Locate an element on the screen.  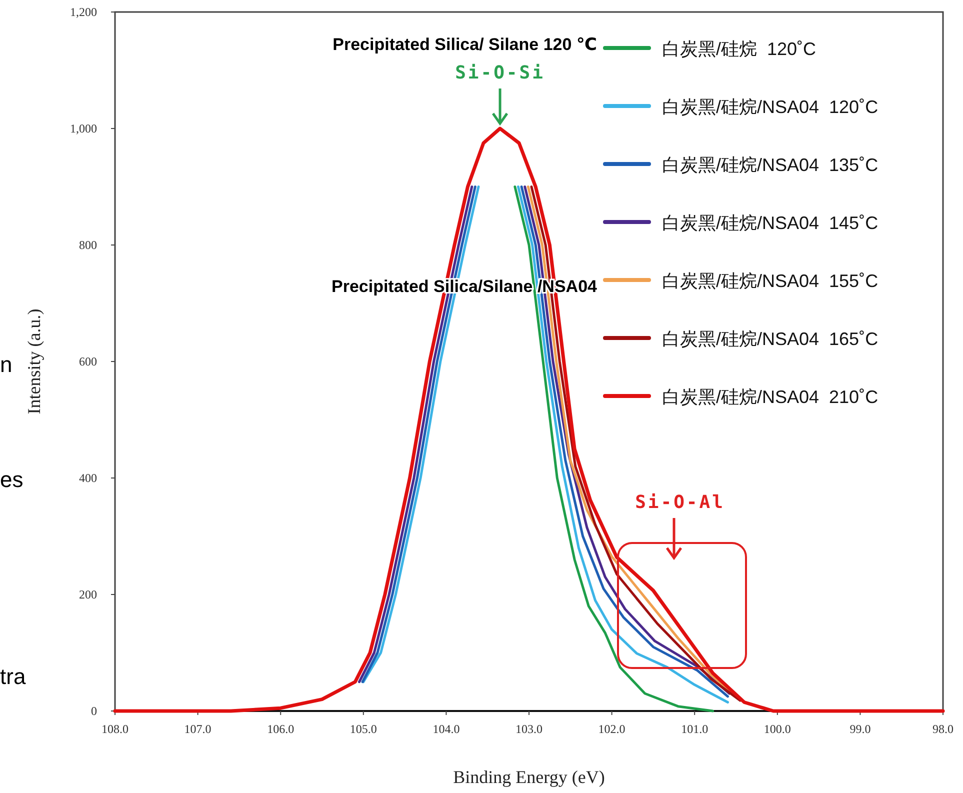
x-axis-title: Binding Energy (eV) is located at coordinates (529, 777).